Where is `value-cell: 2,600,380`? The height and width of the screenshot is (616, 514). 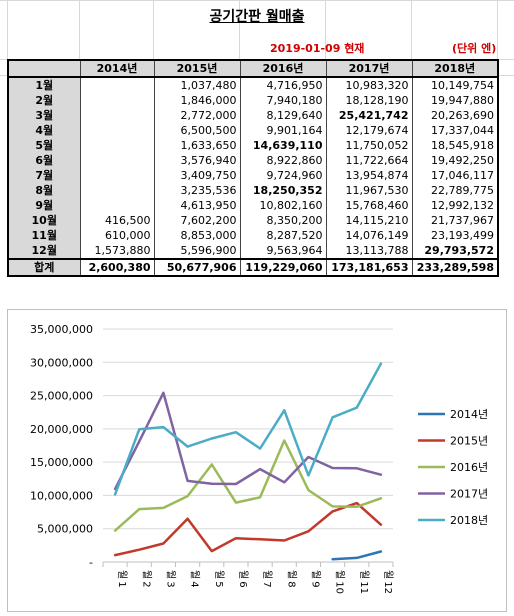
value-cell: 2,600,380 is located at coordinates (117, 267).